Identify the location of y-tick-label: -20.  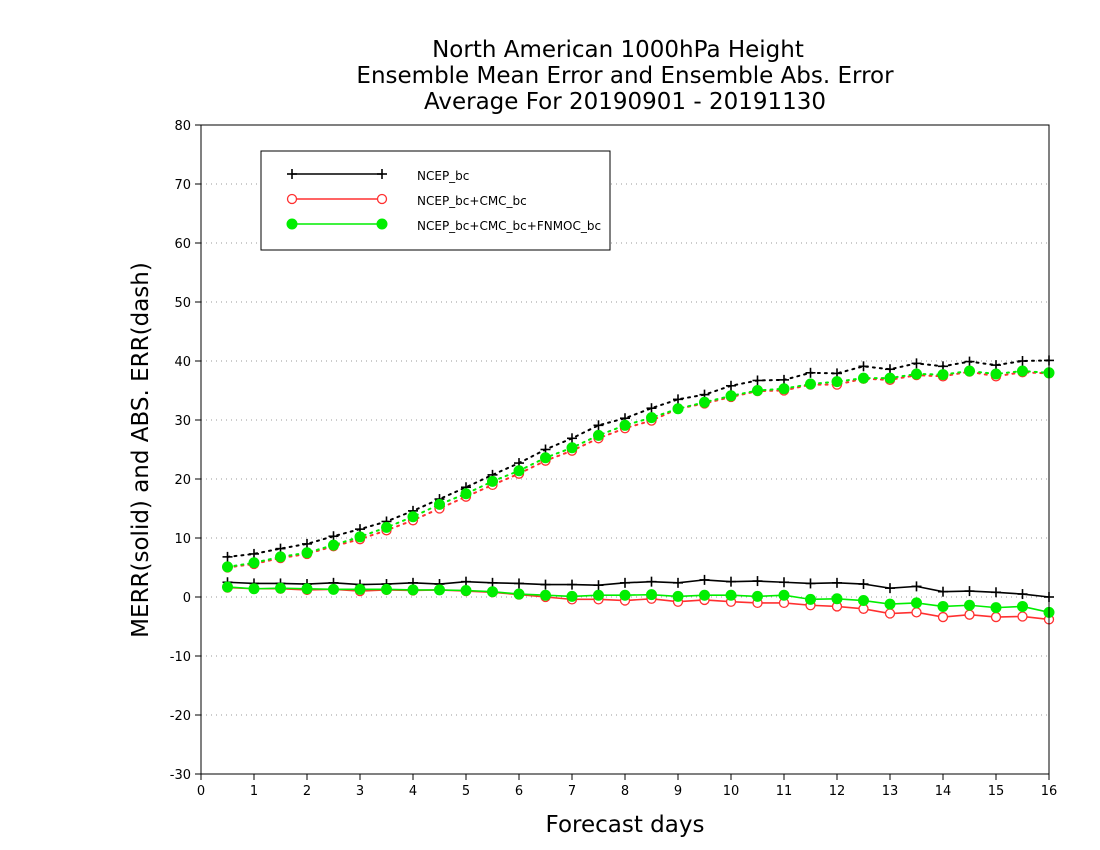
(180, 716).